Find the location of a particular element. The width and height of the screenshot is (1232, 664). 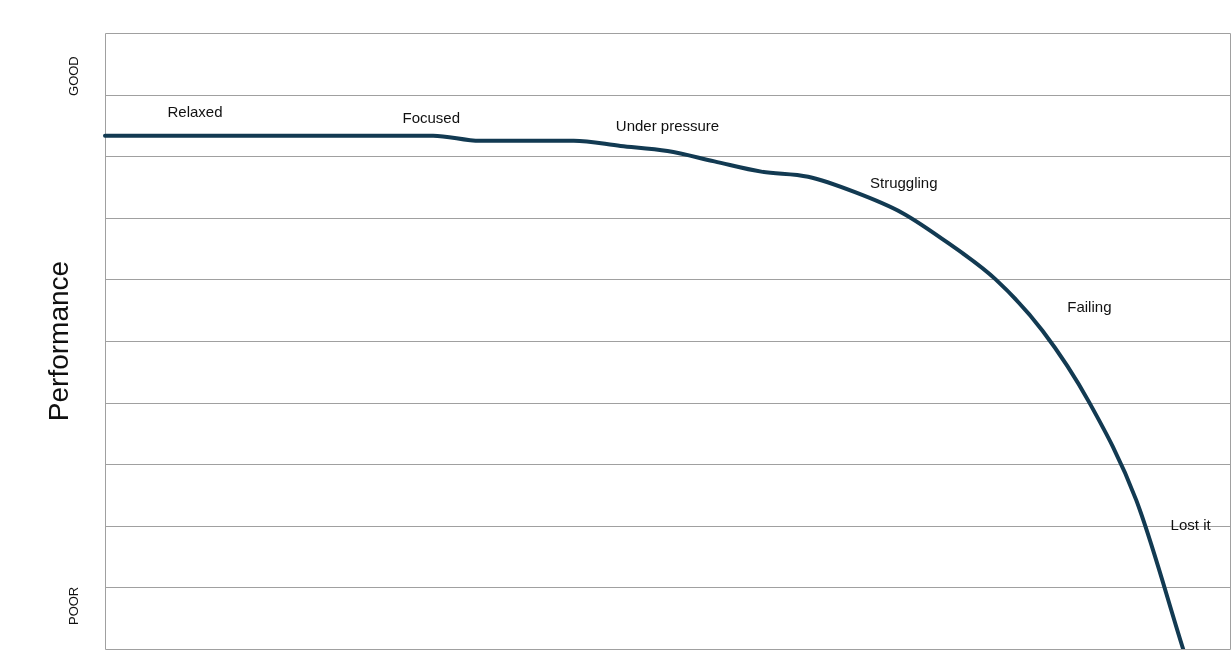

annotation: Struggling is located at coordinates (903, 183).